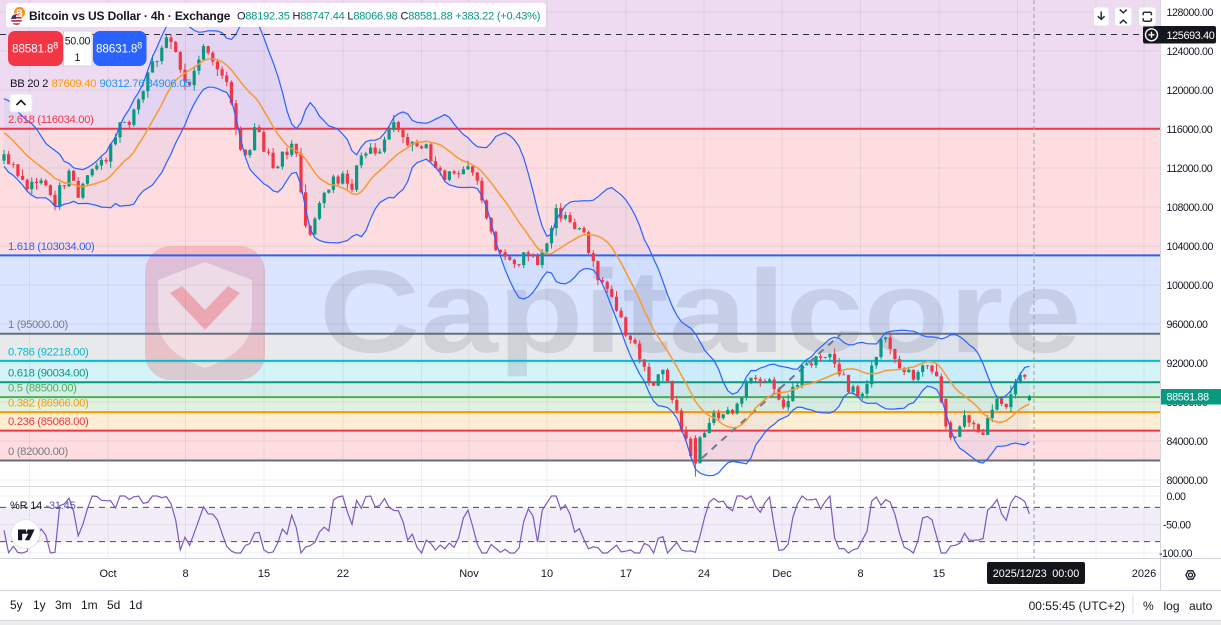 The image size is (1221, 625). Describe the element at coordinates (1176, 554) in the screenshot. I see `svg-text: -100.00` at that location.